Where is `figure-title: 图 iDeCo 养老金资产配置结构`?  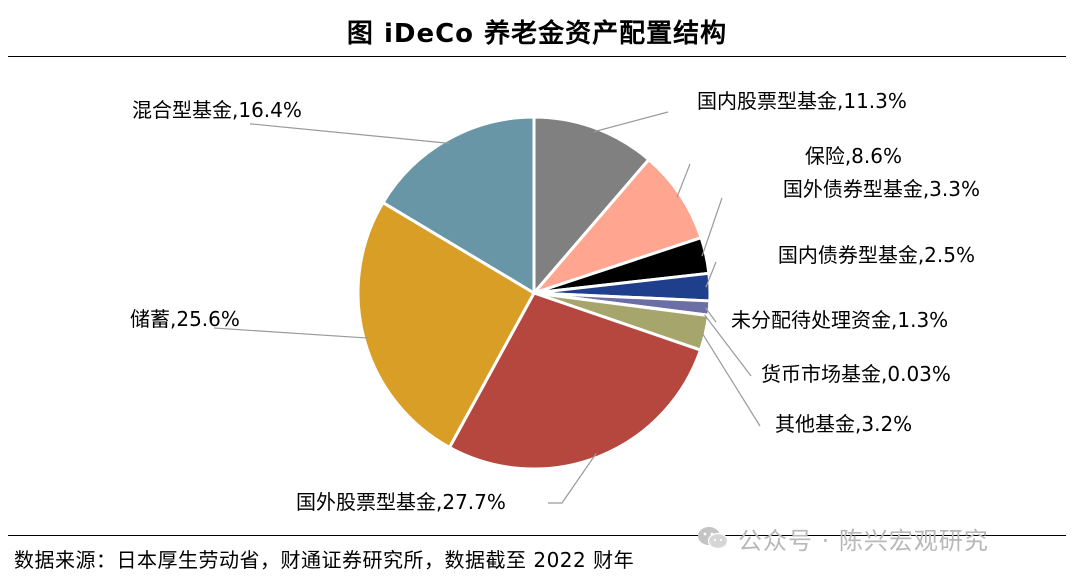 figure-title: 图 iDeCo 养老金资产配置结构 is located at coordinates (537, 33).